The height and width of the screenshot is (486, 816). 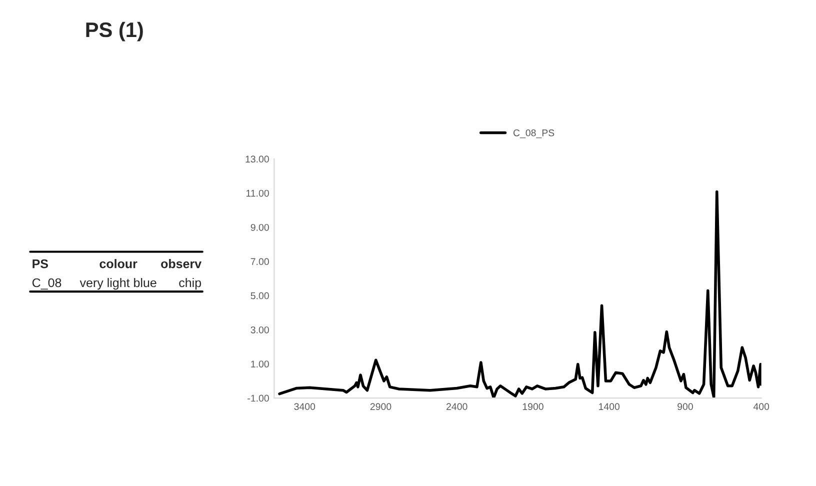 I want to click on y-tick-label: -1.00, so click(x=258, y=398).